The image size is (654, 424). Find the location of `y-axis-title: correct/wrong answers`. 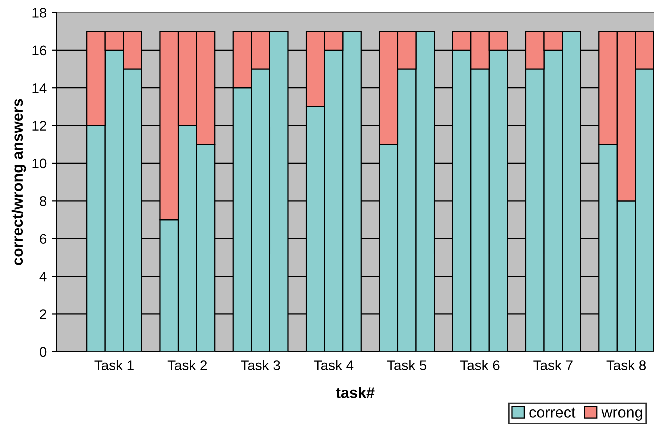

y-axis-title: correct/wrong answers is located at coordinates (19, 182).